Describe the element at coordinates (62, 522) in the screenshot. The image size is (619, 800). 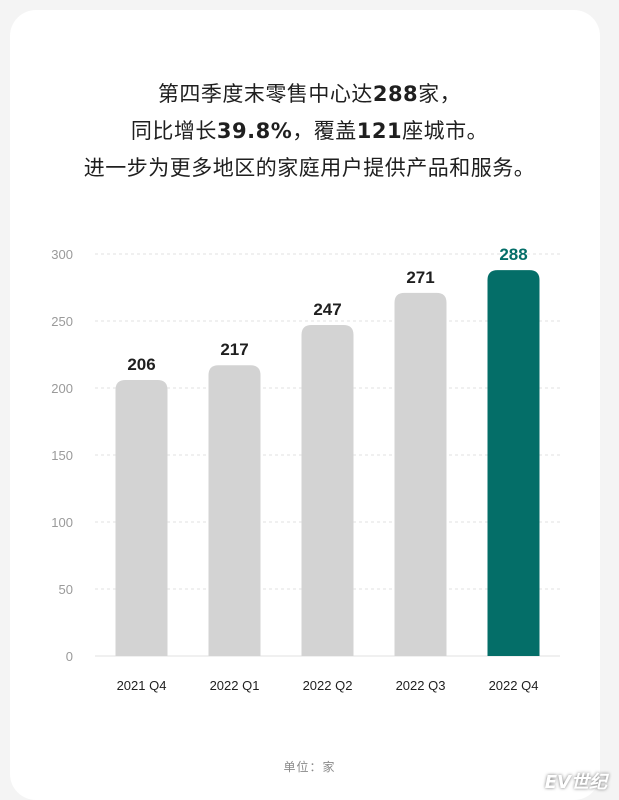
I see `y-tick-label: 100` at that location.